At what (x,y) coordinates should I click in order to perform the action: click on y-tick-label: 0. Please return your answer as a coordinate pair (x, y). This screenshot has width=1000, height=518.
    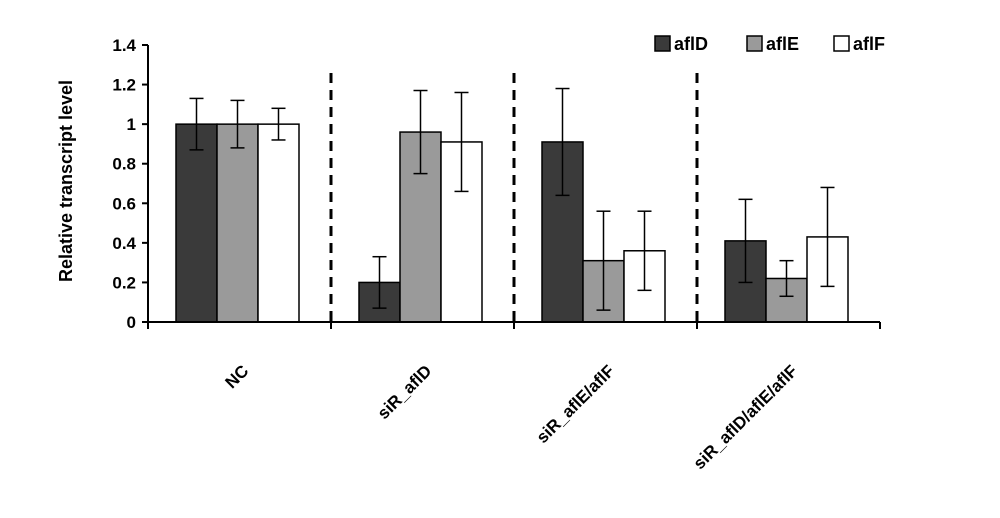
    Looking at the image, I should click on (131, 322).